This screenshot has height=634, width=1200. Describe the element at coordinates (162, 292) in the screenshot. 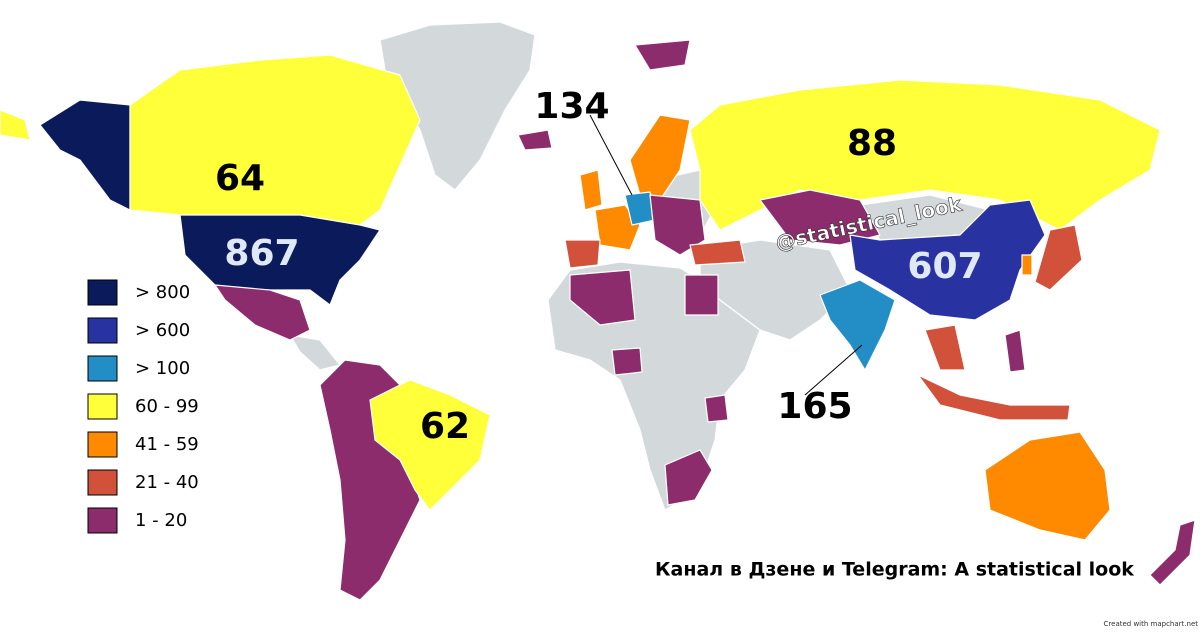

I see `legend-label: > 800` at that location.